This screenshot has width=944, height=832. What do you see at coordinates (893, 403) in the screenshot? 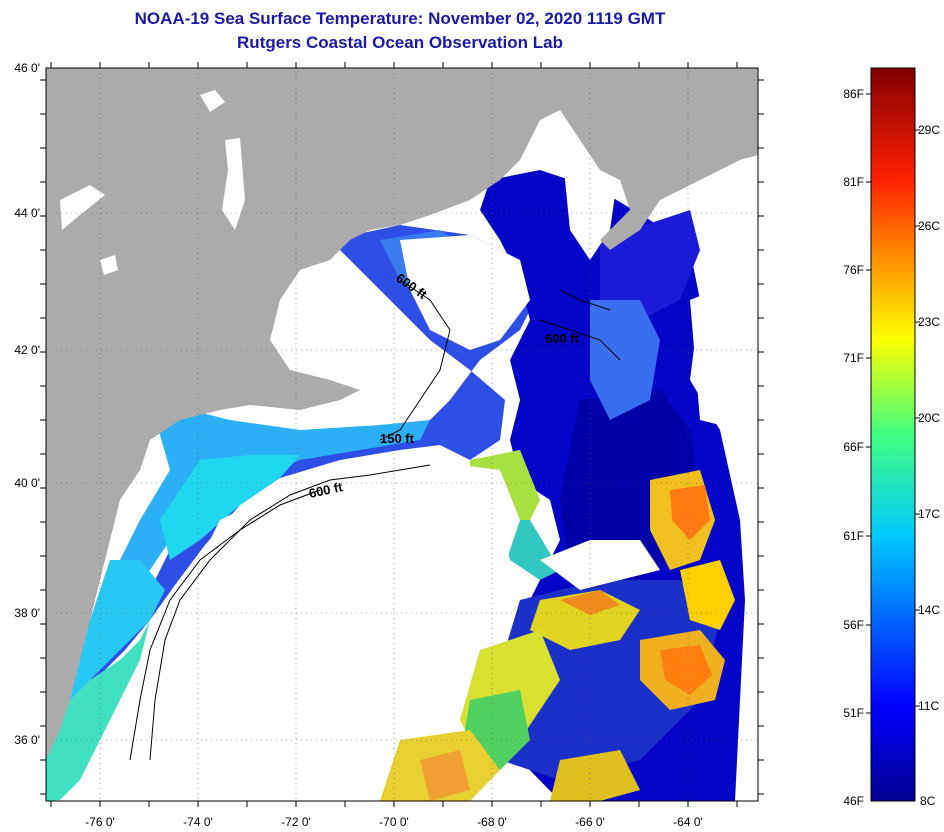
I see `colorbar-ticks` at bounding box center [893, 403].